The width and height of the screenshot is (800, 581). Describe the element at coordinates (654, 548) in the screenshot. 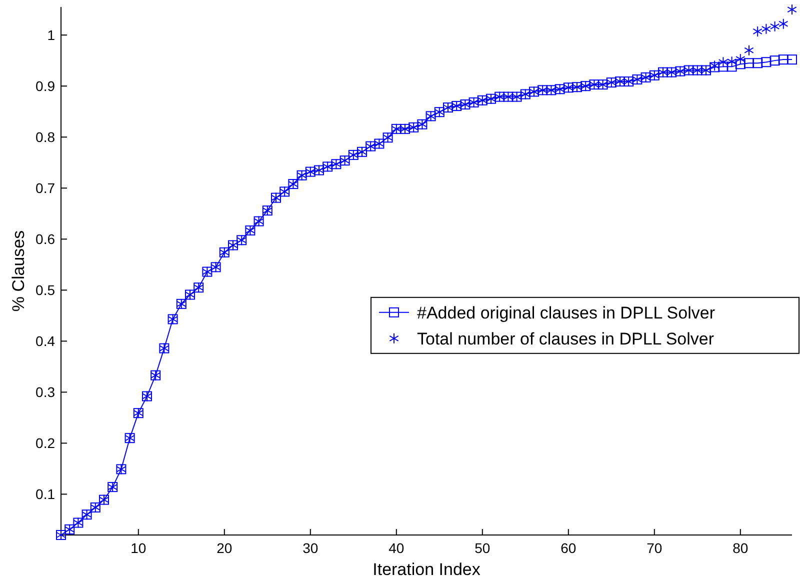

I see `x-tick-label: 70` at that location.